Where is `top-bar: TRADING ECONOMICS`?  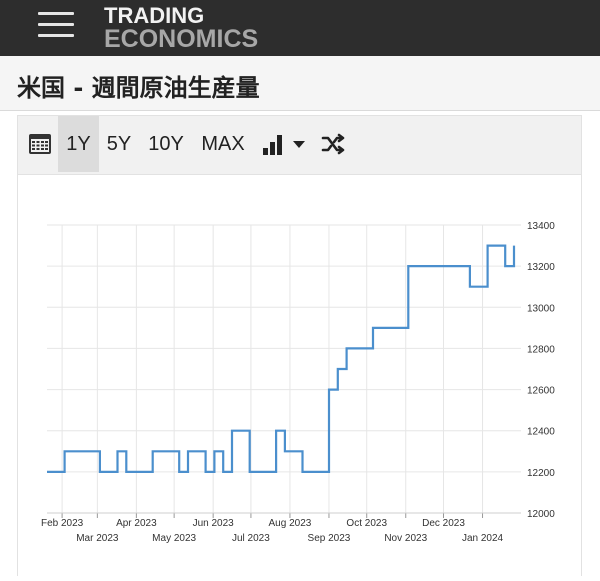 top-bar: TRADING ECONOMICS is located at coordinates (300, 28).